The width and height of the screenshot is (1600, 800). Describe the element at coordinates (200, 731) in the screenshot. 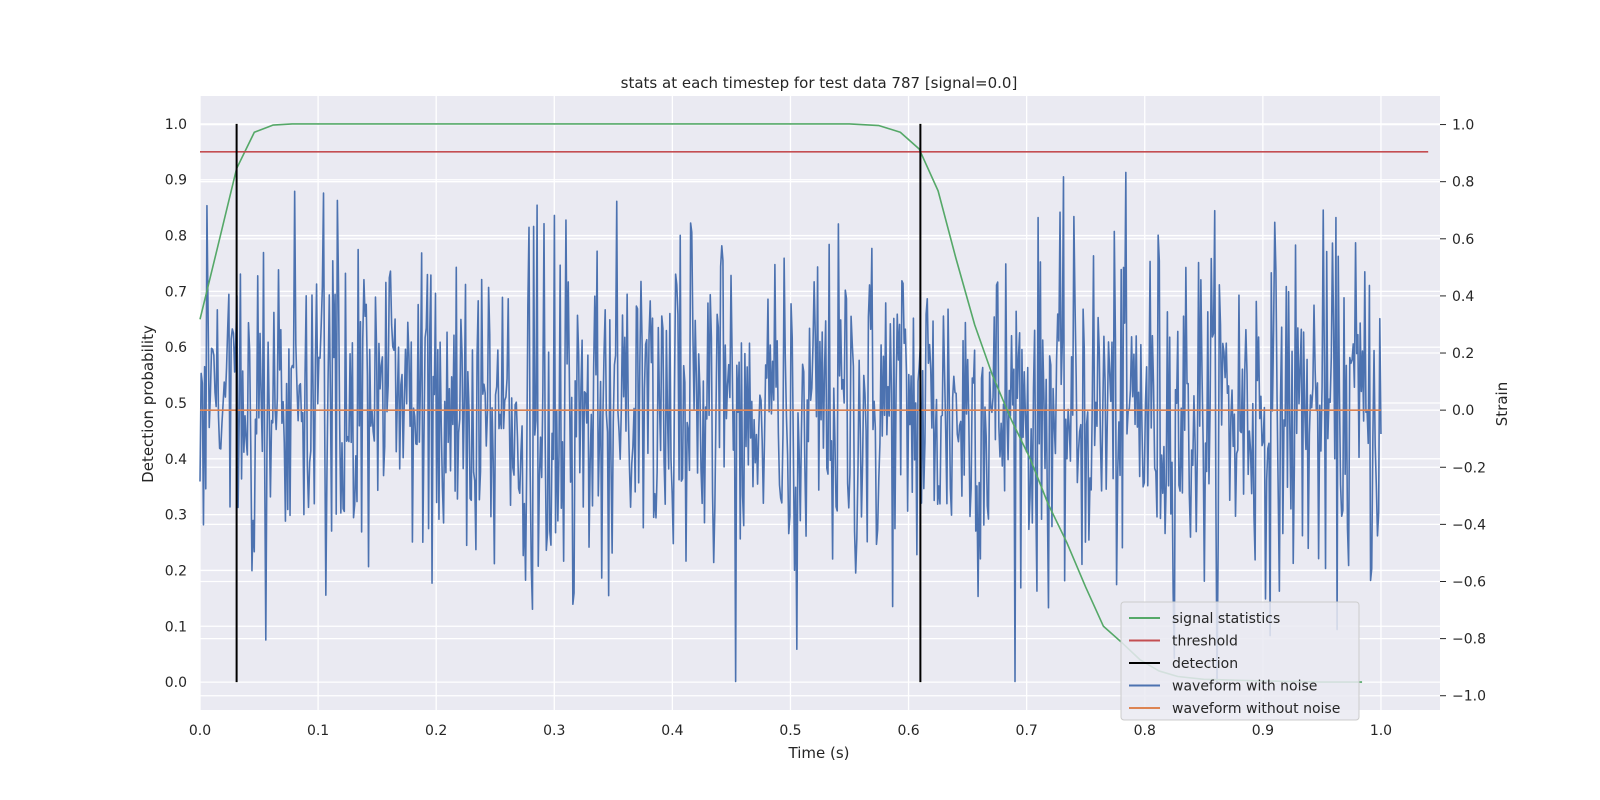

I see `x-tick-label: 0.0` at that location.